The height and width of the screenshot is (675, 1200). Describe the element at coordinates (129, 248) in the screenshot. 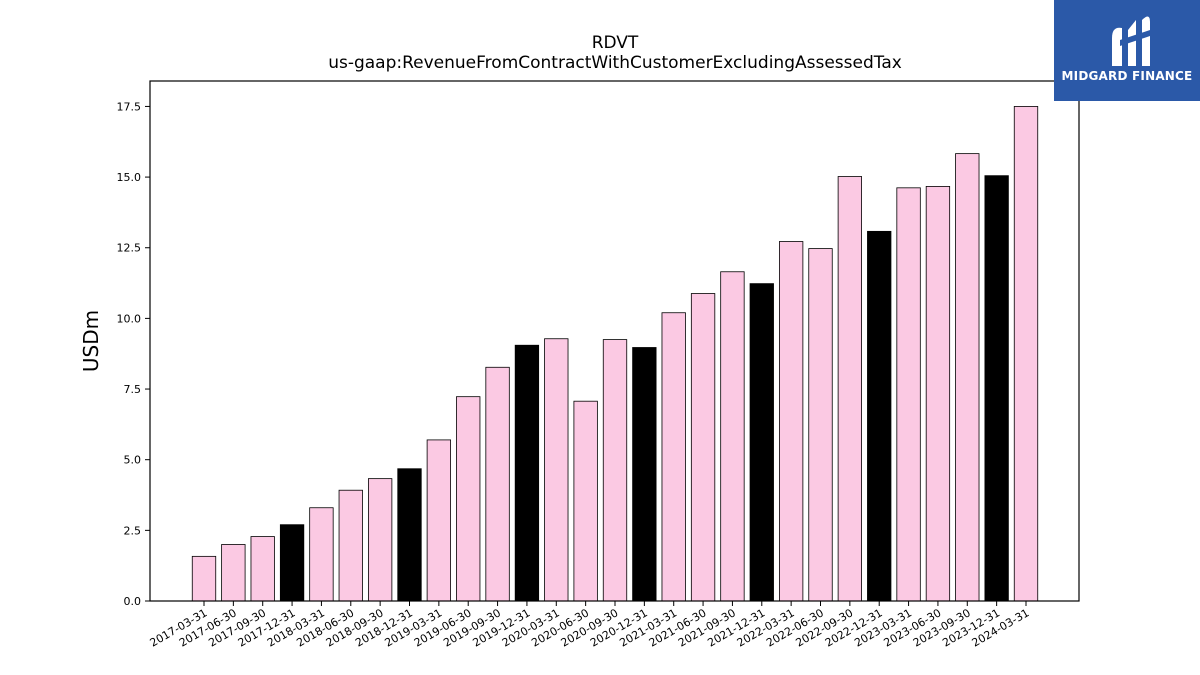

I see `y-tick-label: 12.5` at that location.